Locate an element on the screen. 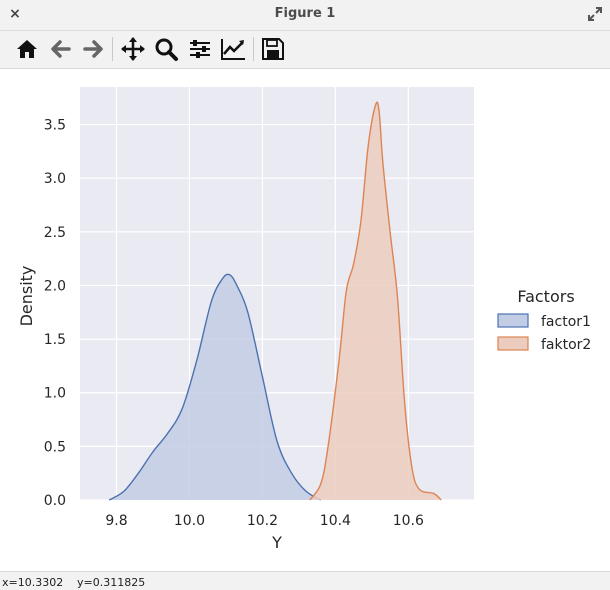 The image size is (610, 590). y-axis-label: Density is located at coordinates (26, 296).